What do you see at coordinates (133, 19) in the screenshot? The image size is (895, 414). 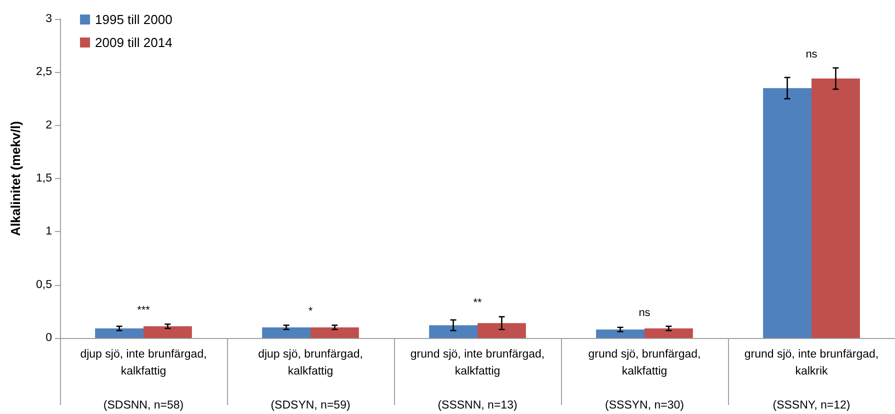 I see `legend-label: 1995 till 2000` at bounding box center [133, 19].